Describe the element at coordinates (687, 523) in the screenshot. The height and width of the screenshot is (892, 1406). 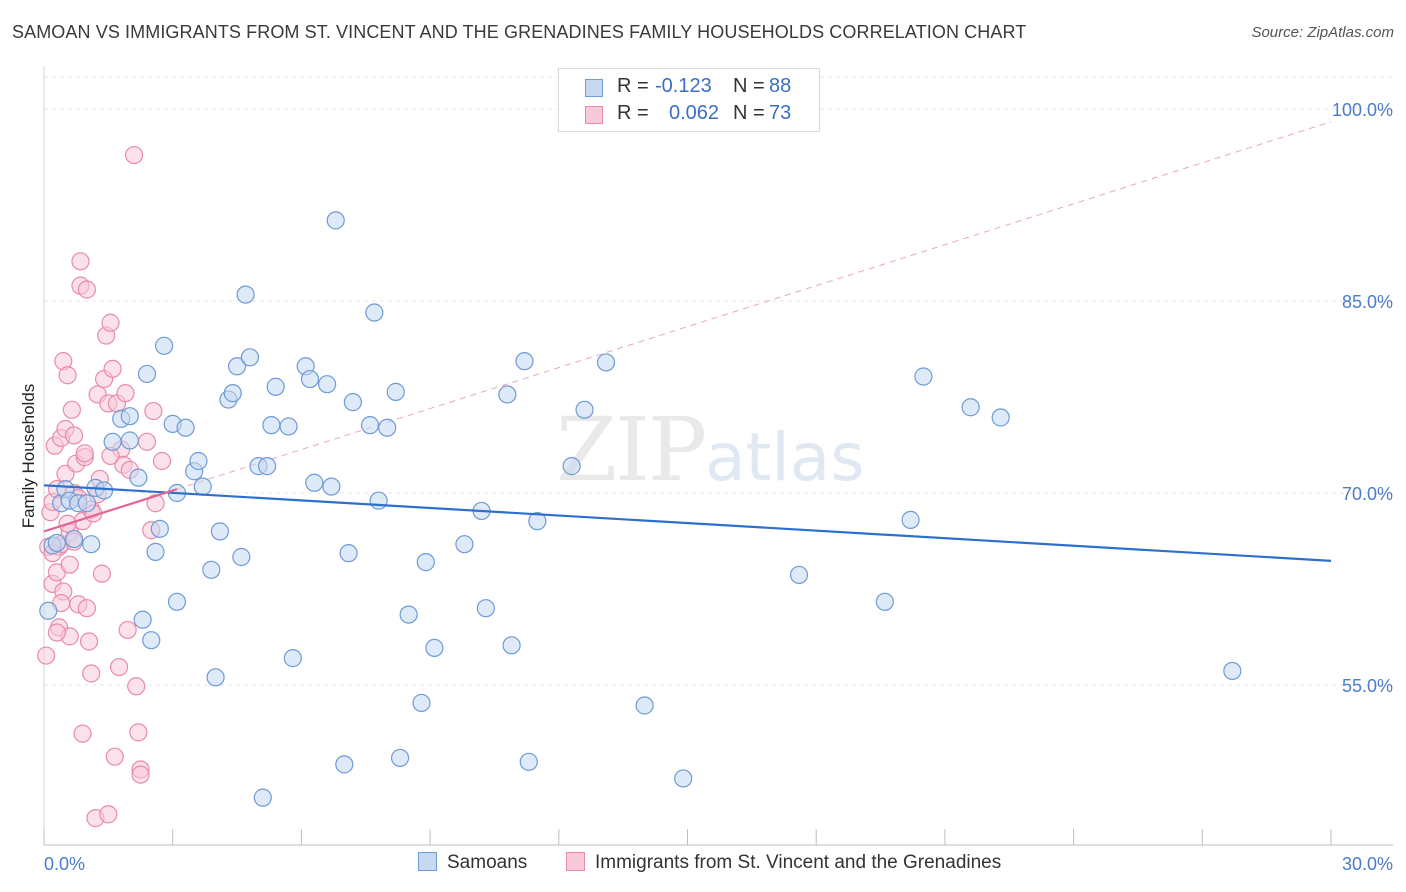
I see `samoans-trend-line` at that location.